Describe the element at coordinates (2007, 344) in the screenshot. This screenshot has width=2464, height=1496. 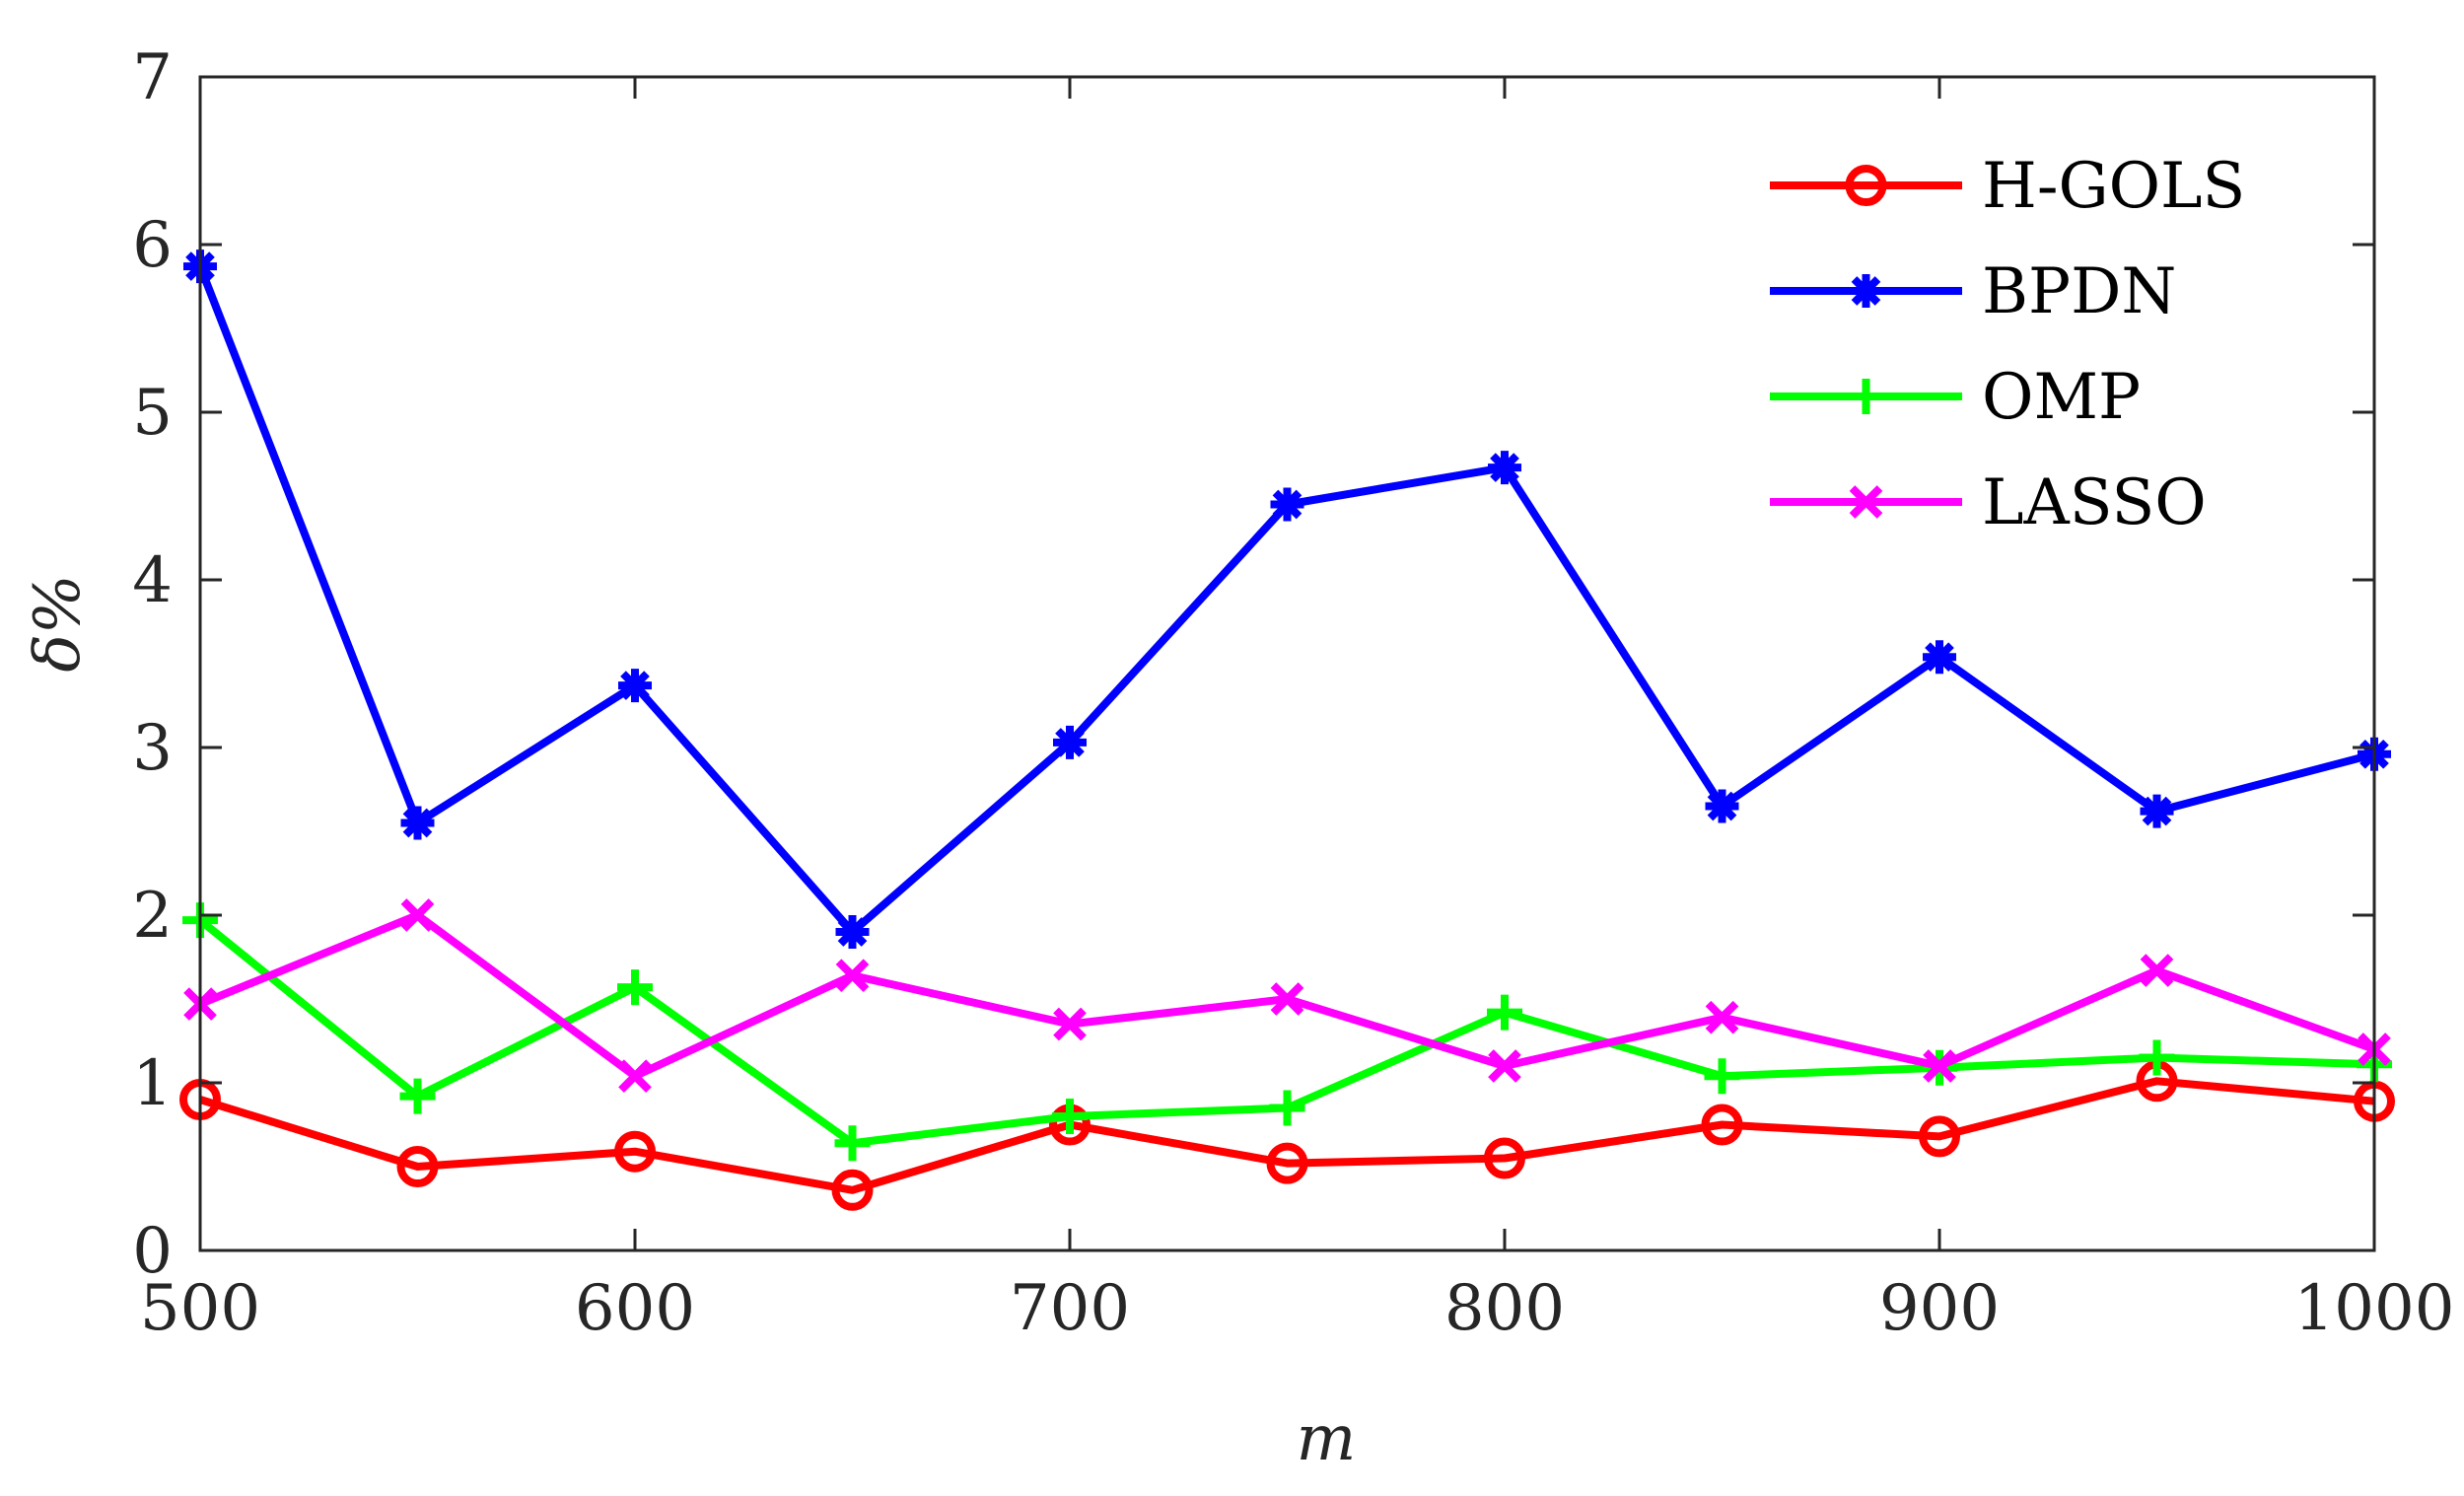
I see `legend: H-GOLS BPDN OMP LASSO` at that location.